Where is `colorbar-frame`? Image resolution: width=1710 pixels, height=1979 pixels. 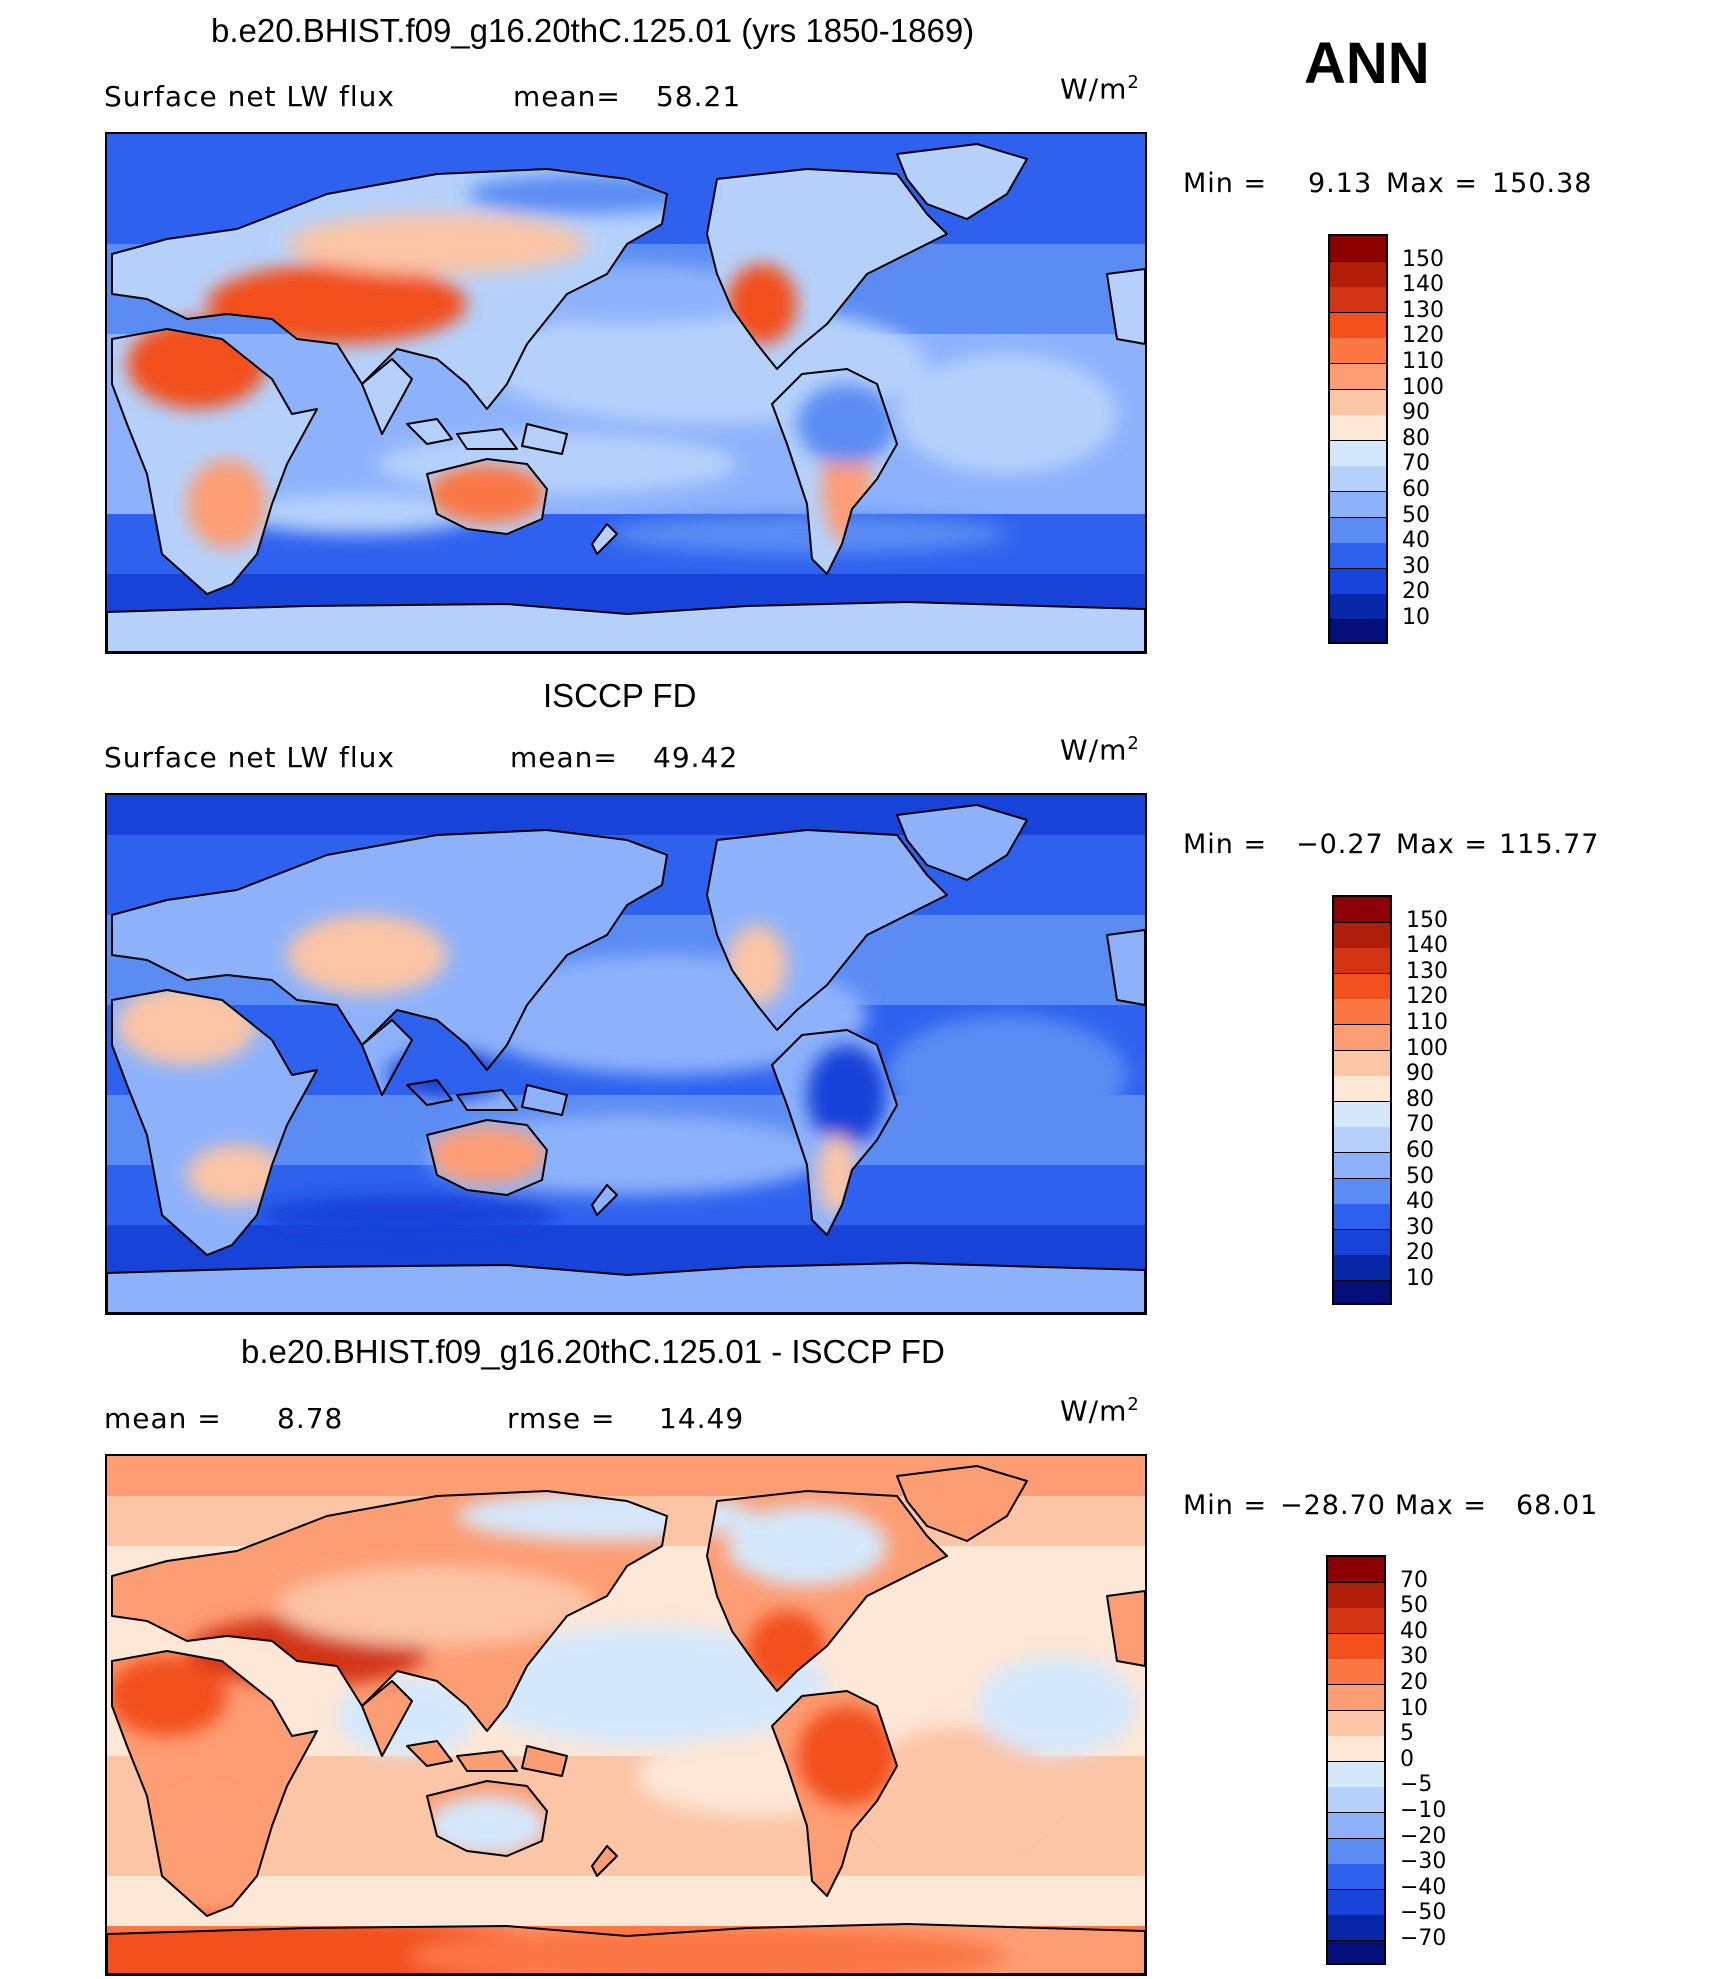 colorbar-frame is located at coordinates (1362, 1100).